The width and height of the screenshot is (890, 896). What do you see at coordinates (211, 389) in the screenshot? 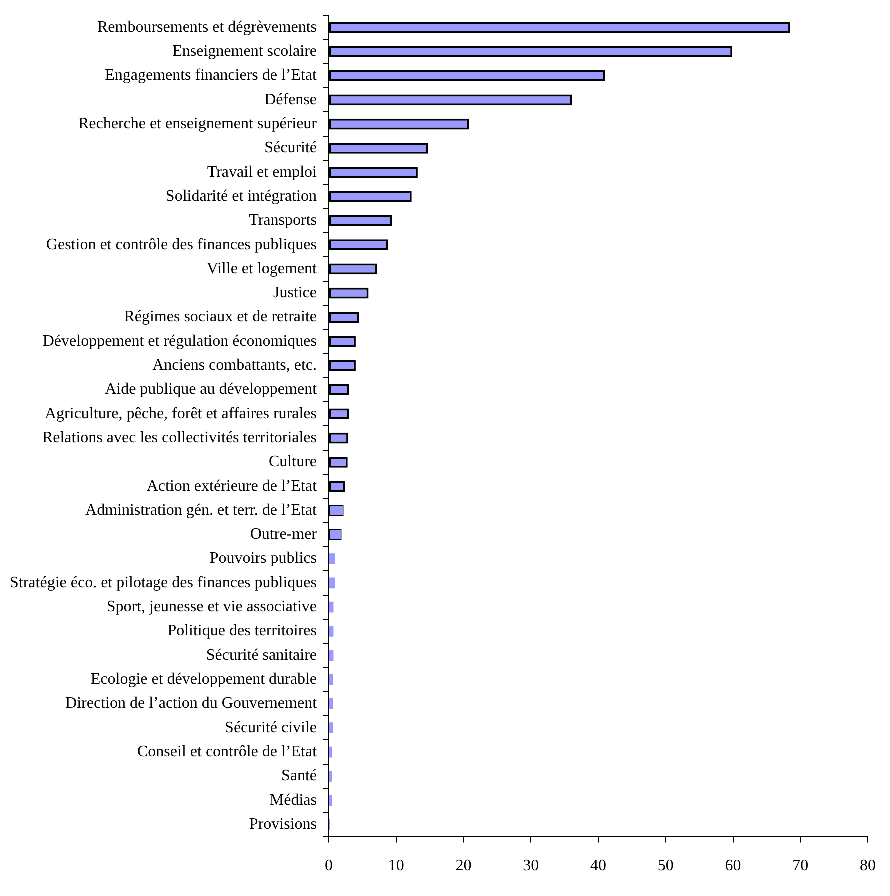
I see `y-tick-label: Aide publique au développement` at bounding box center [211, 389].